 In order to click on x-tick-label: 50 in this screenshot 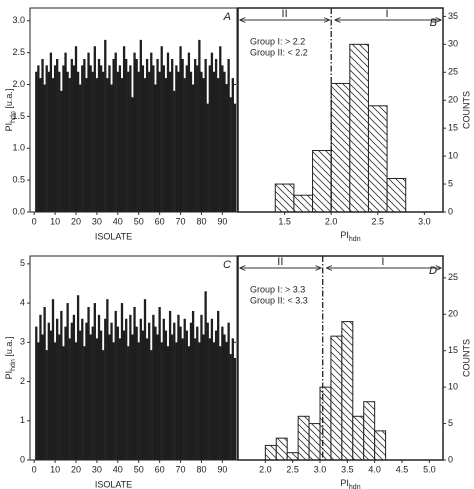, I will do `click(139, 469)`.